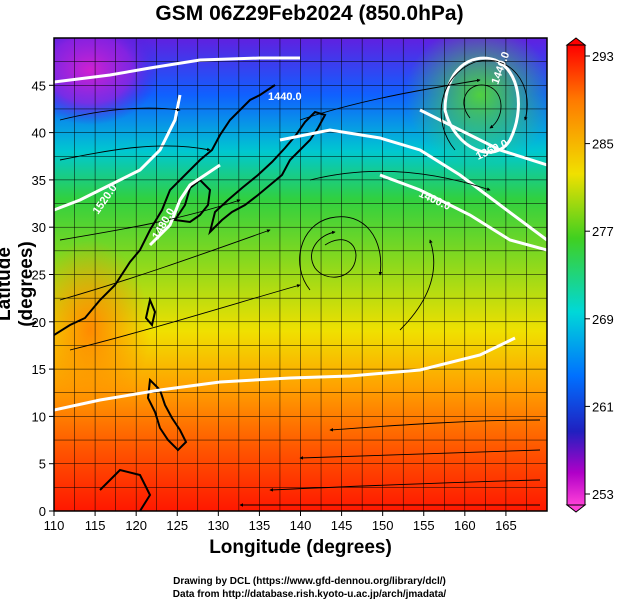 The width and height of the screenshot is (619, 605). What do you see at coordinates (285, 97) in the screenshot?
I see `contour-label: 1440.0` at bounding box center [285, 97].